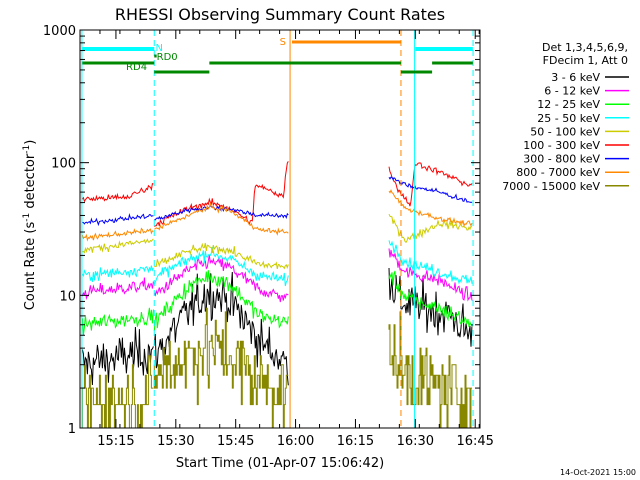 The height and width of the screenshot is (480, 640). What do you see at coordinates (235, 441) in the screenshot?
I see `x-tick-label: 15:45` at bounding box center [235, 441].